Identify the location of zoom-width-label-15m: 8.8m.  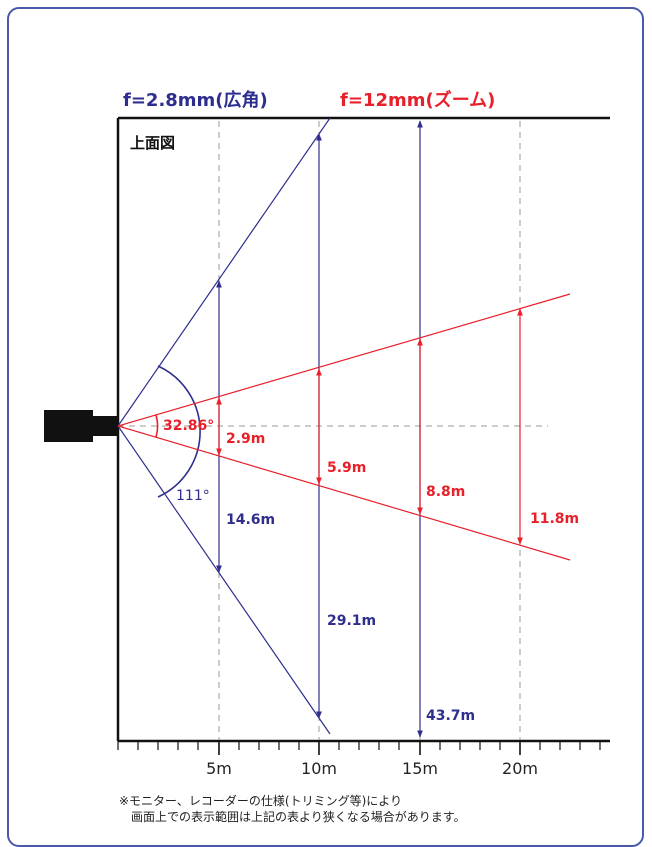
(445, 492).